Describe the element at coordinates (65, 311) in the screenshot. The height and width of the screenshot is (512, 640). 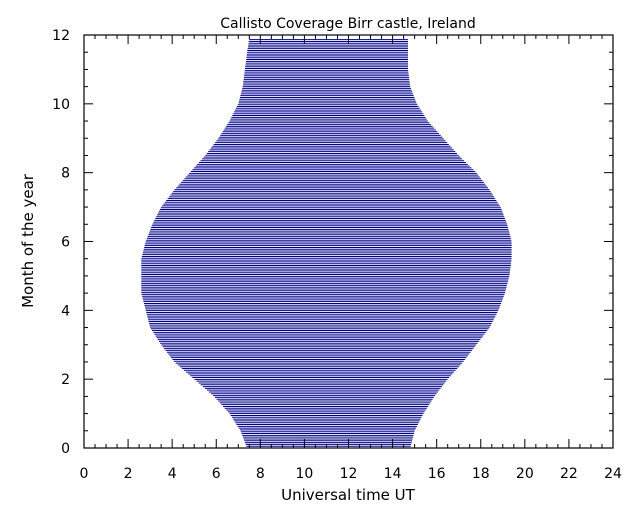
I see `y-tick-label: 4` at that location.